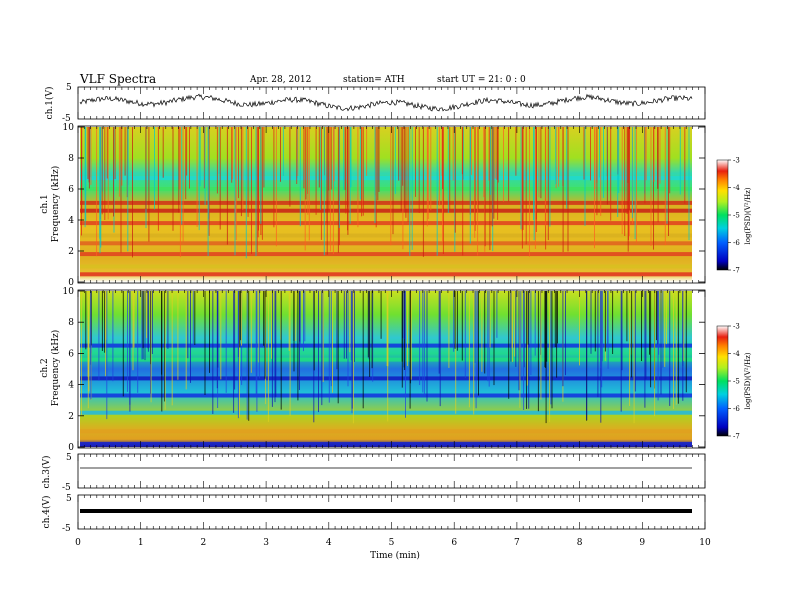 The height and width of the screenshot is (612, 792). Describe the element at coordinates (386, 394) in the screenshot. I see `ch2-spectrogram-bands` at that location.